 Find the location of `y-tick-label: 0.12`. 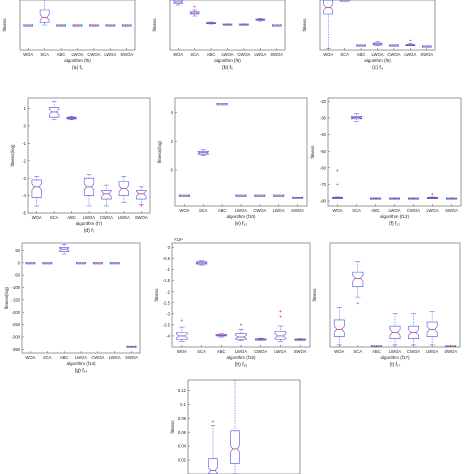

y-tick-label: 0.12 is located at coordinates (182, 390).